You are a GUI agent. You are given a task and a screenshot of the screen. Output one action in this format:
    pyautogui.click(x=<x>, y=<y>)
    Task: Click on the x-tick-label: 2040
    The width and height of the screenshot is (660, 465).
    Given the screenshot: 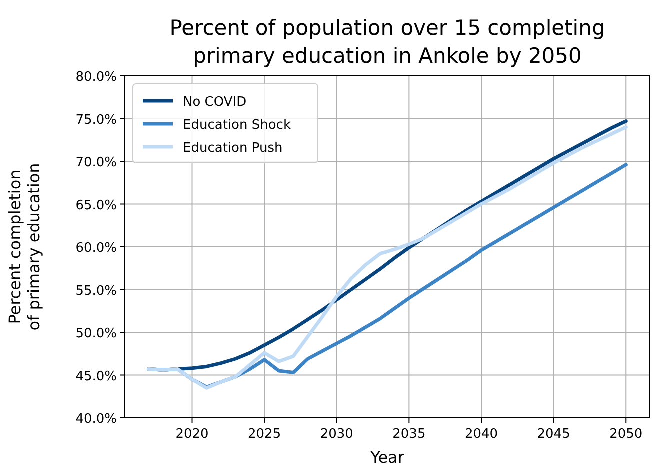 What is the action you would take?
    pyautogui.click(x=481, y=434)
    